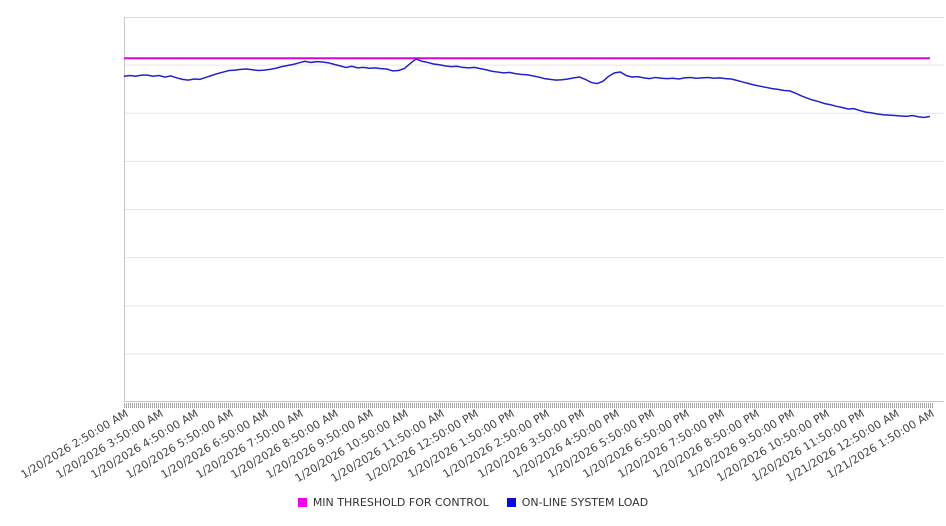 The image size is (946, 526). I want to click on legend-item-load: ON-LINE SYSTEM LOAD, so click(577, 502).